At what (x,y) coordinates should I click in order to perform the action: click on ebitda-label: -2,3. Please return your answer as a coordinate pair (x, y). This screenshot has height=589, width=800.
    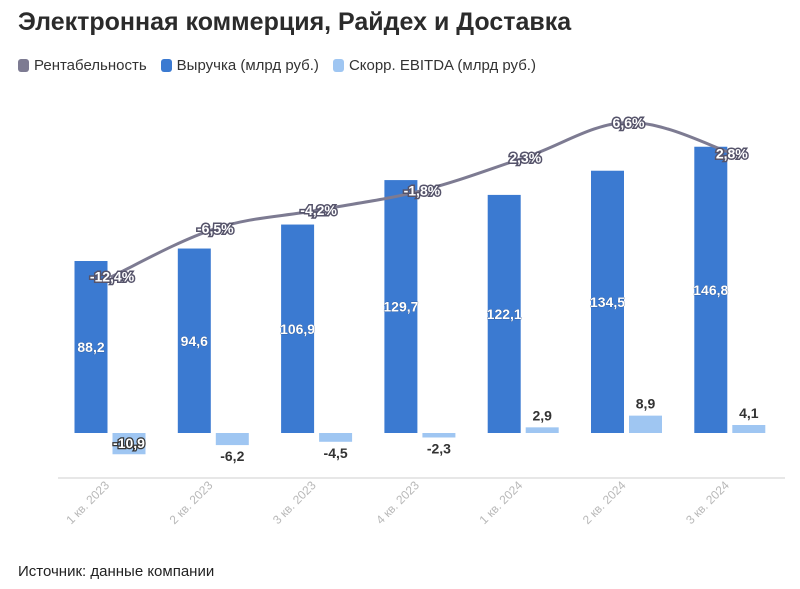
    Looking at the image, I should click on (439, 448).